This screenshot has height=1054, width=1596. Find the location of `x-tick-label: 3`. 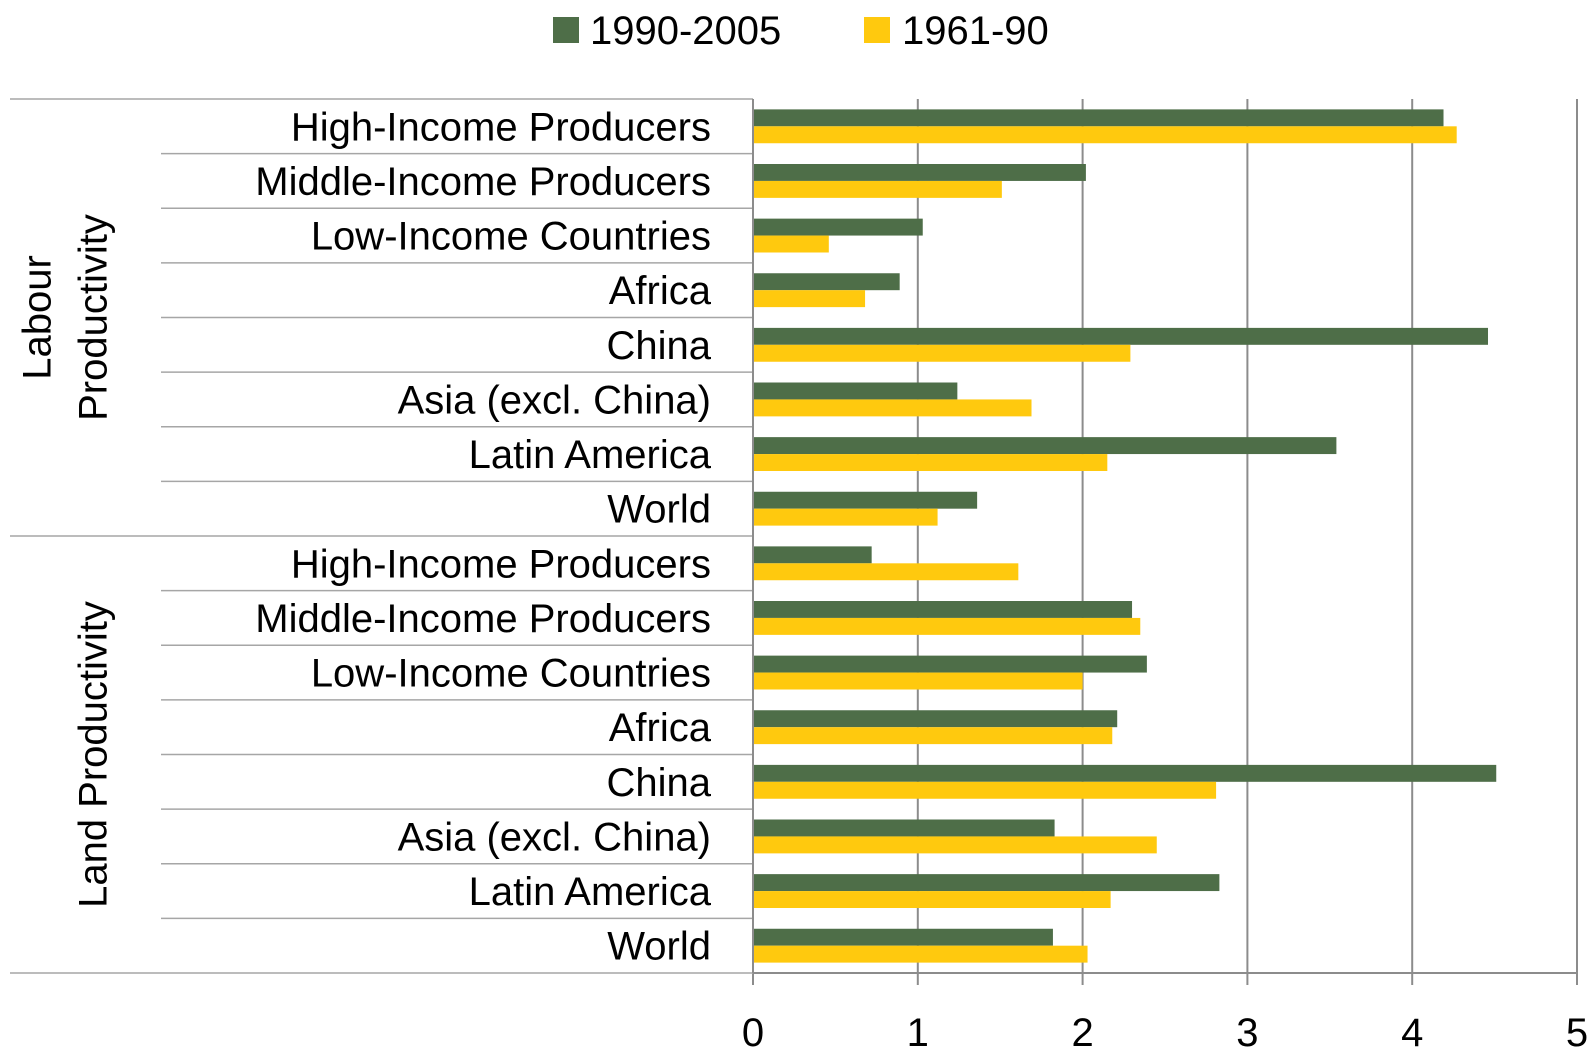

x-tick-label: 3 is located at coordinates (1247, 1030).